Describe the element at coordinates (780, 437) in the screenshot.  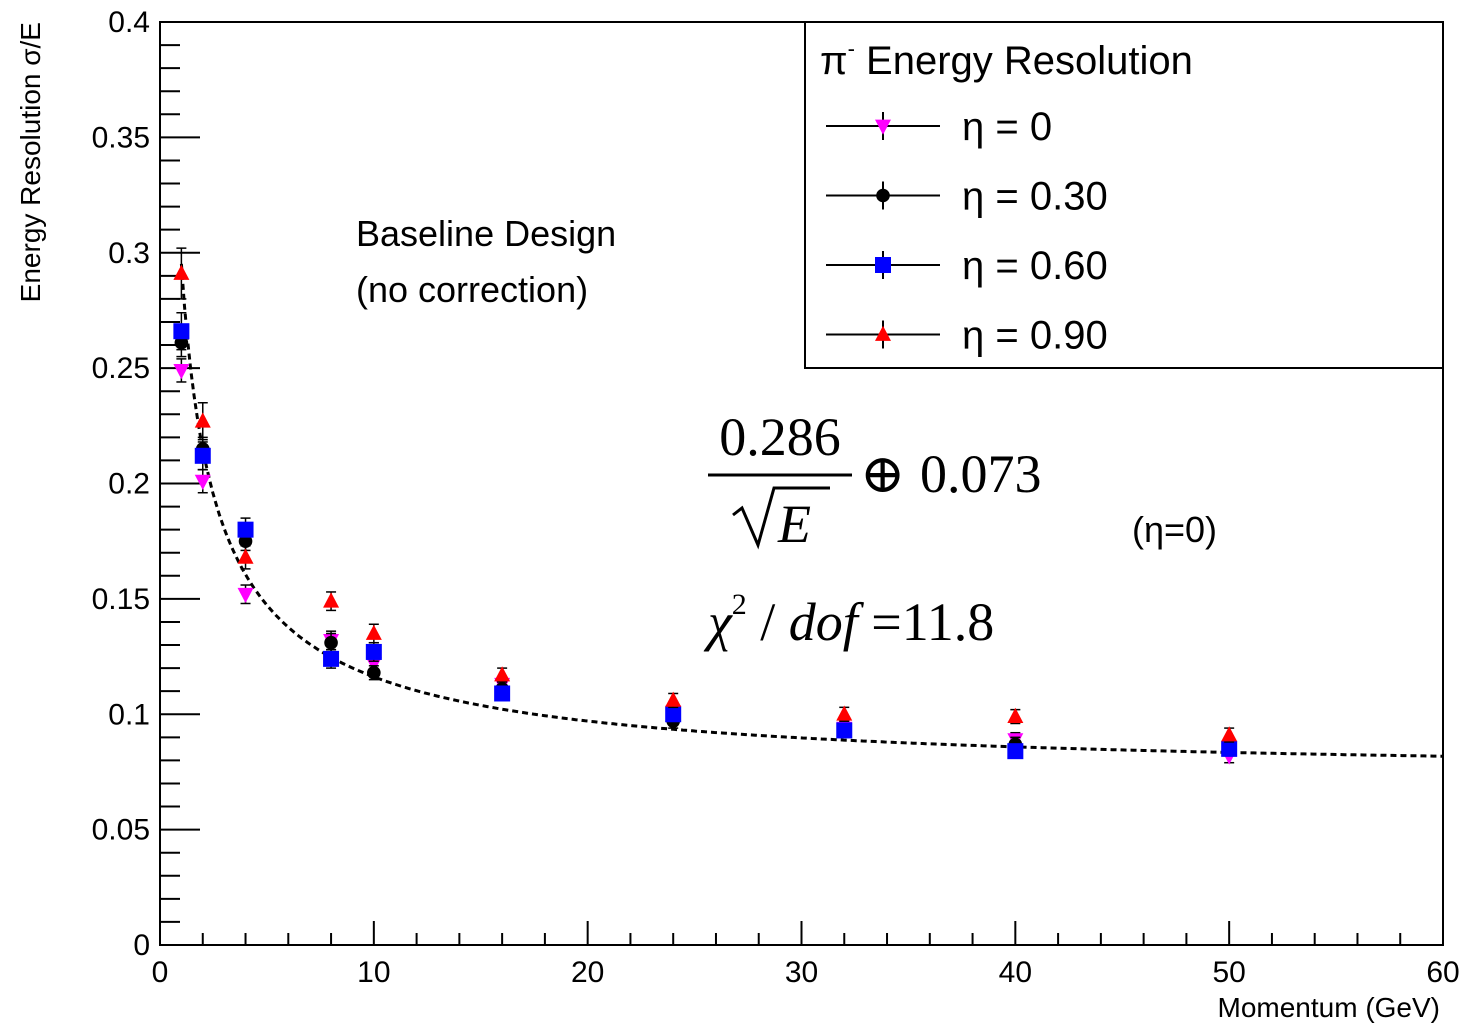
I see `formula-numerator: 0.286` at that location.